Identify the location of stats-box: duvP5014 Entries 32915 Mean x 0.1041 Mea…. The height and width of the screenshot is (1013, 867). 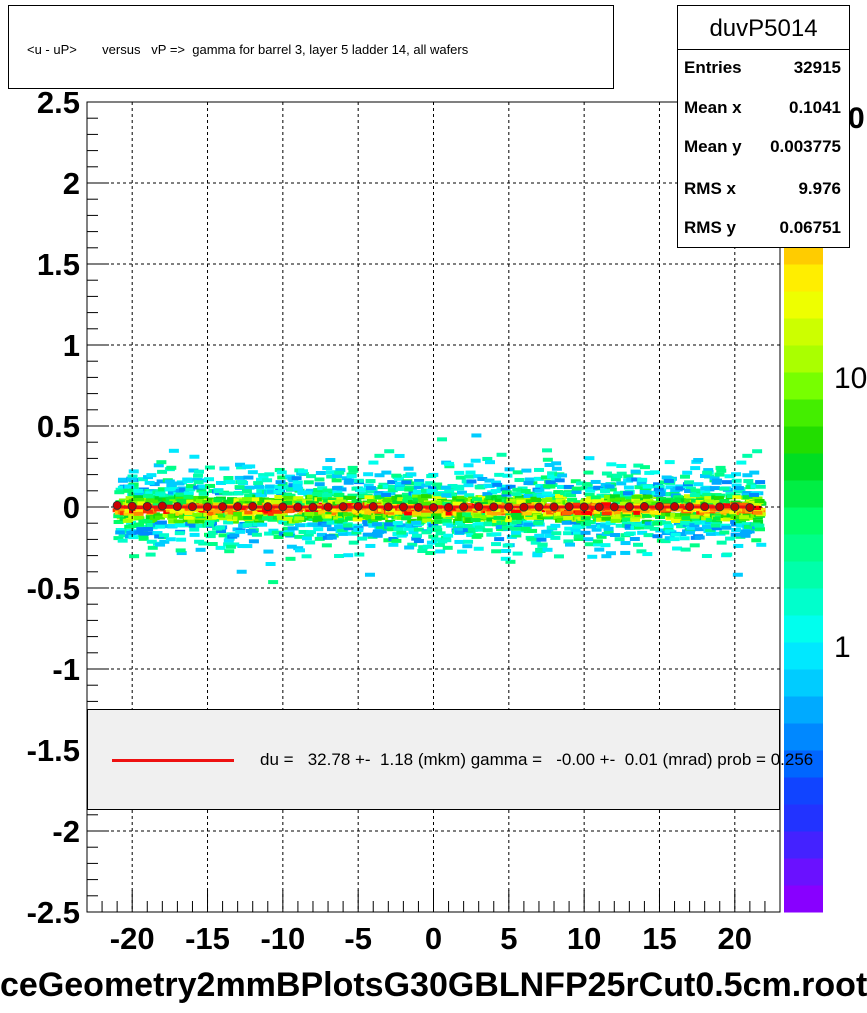
(763, 126).